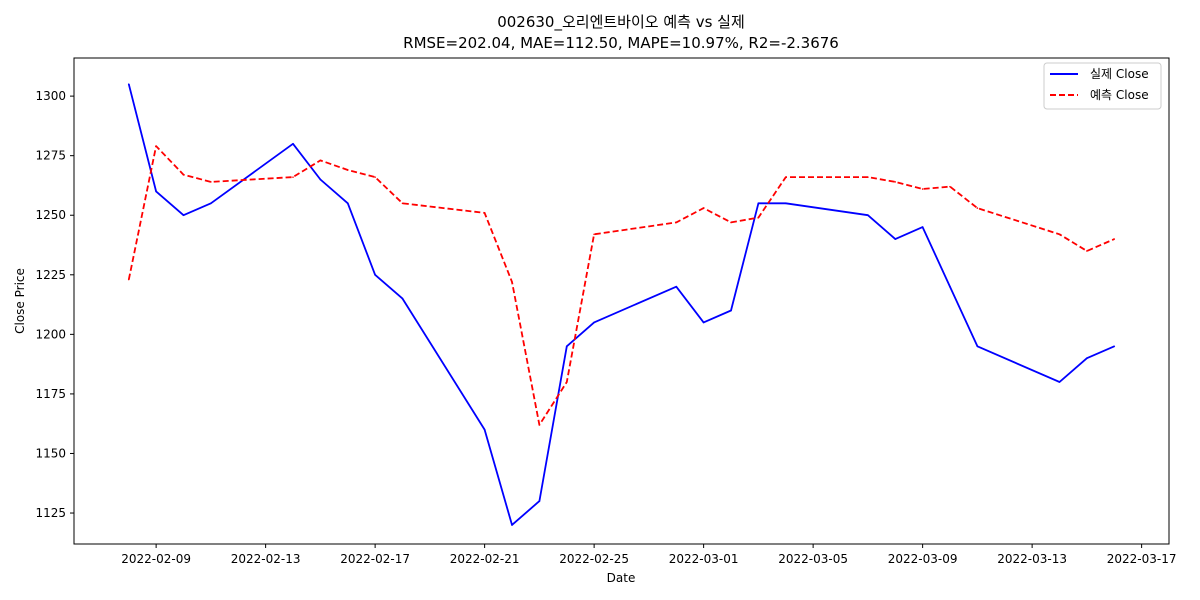 The height and width of the screenshot is (600, 1200). I want to click on y-tick-label: 1200, so click(50, 334).